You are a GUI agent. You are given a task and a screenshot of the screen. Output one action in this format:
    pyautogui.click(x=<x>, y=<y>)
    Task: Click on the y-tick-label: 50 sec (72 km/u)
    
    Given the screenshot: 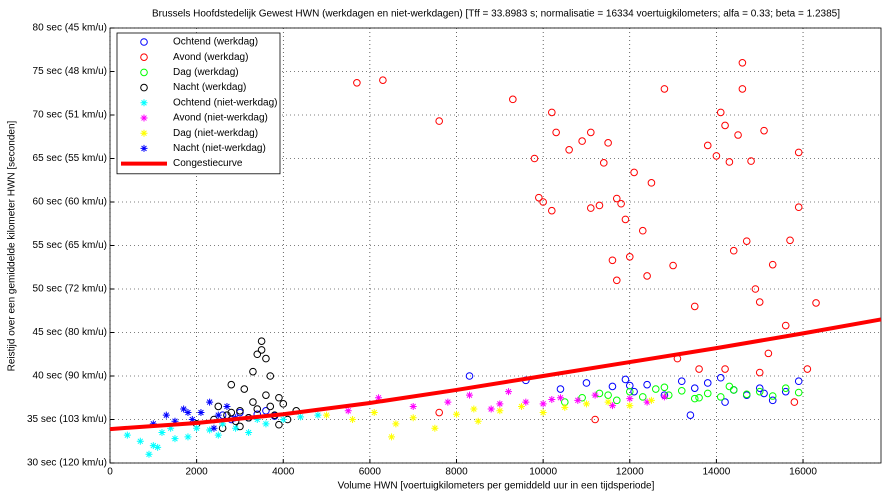 What is the action you would take?
    pyautogui.click(x=70, y=289)
    